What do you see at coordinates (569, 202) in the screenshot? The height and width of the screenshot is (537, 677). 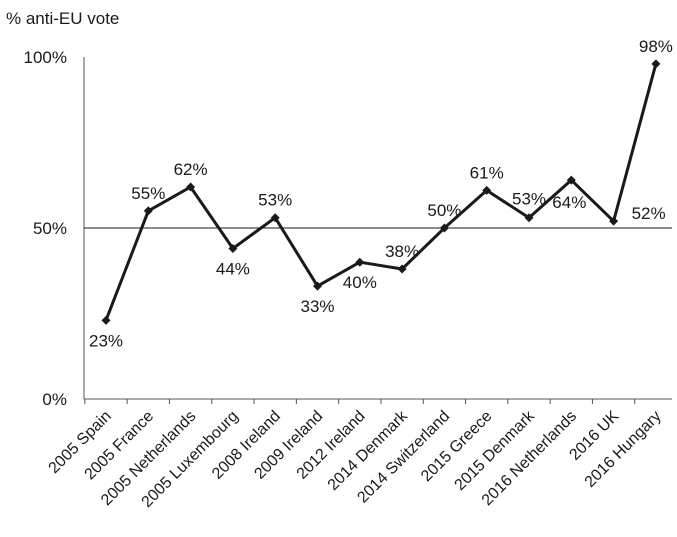 I see `data-label: 64%` at bounding box center [569, 202].